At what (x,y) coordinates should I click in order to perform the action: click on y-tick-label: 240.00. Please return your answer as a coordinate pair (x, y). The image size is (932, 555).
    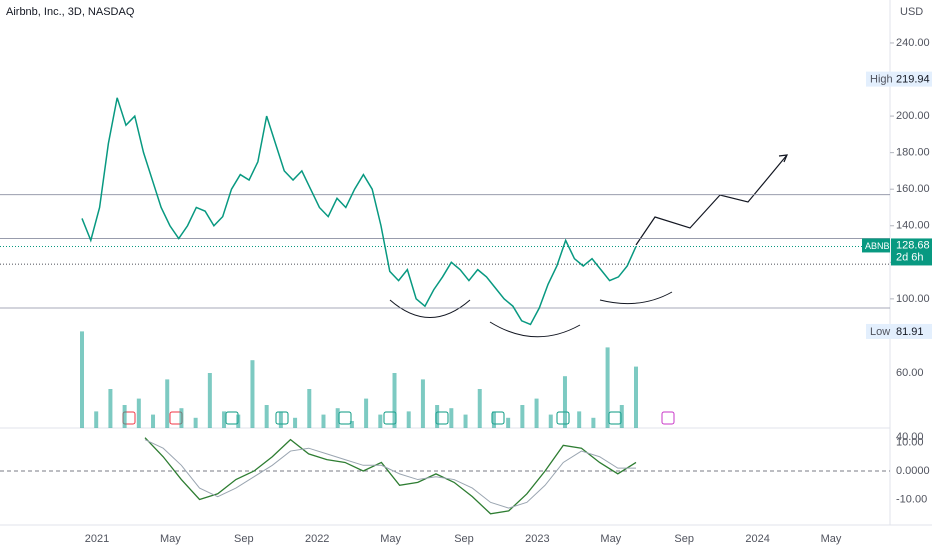
    Looking at the image, I should click on (913, 43).